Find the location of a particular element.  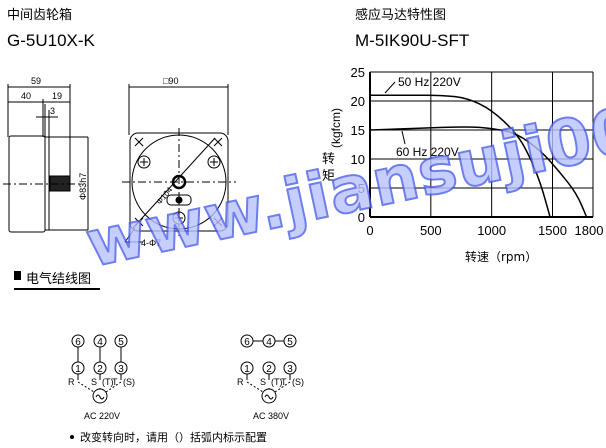

dim-3: 3 is located at coordinates (52, 111).